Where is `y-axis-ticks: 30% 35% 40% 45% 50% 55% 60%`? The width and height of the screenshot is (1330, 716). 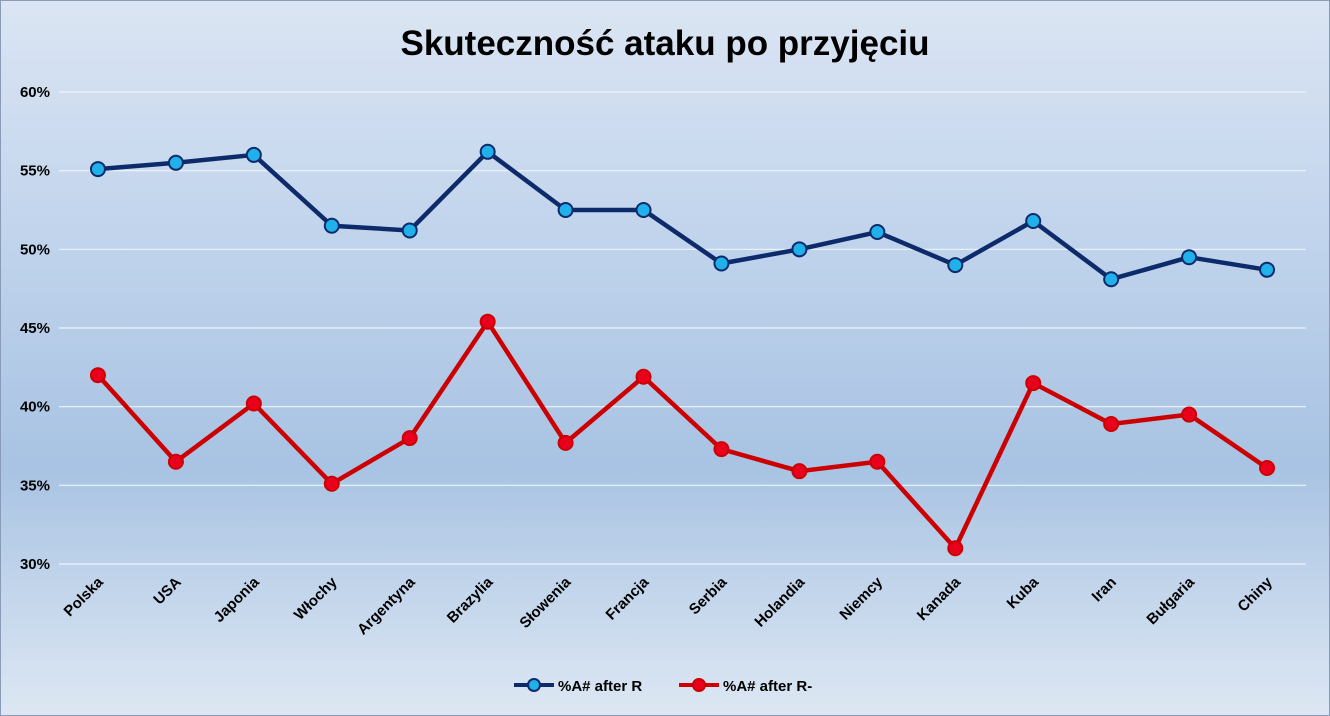 y-axis-ticks: 30% 35% 40% 45% 50% 55% 60% is located at coordinates (35, 328).